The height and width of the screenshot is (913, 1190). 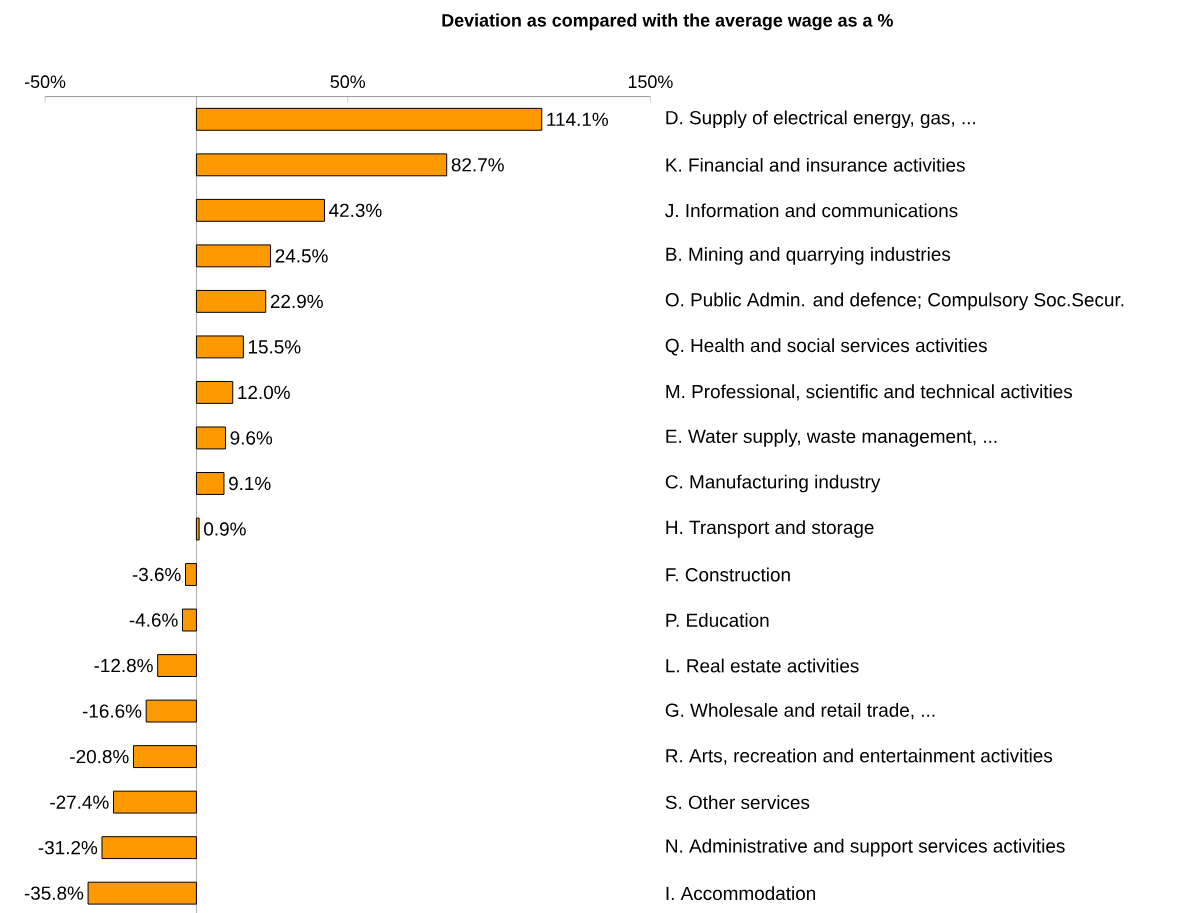 I want to click on y-tick-label: N. Administrative and support services activities, so click(x=865, y=847).